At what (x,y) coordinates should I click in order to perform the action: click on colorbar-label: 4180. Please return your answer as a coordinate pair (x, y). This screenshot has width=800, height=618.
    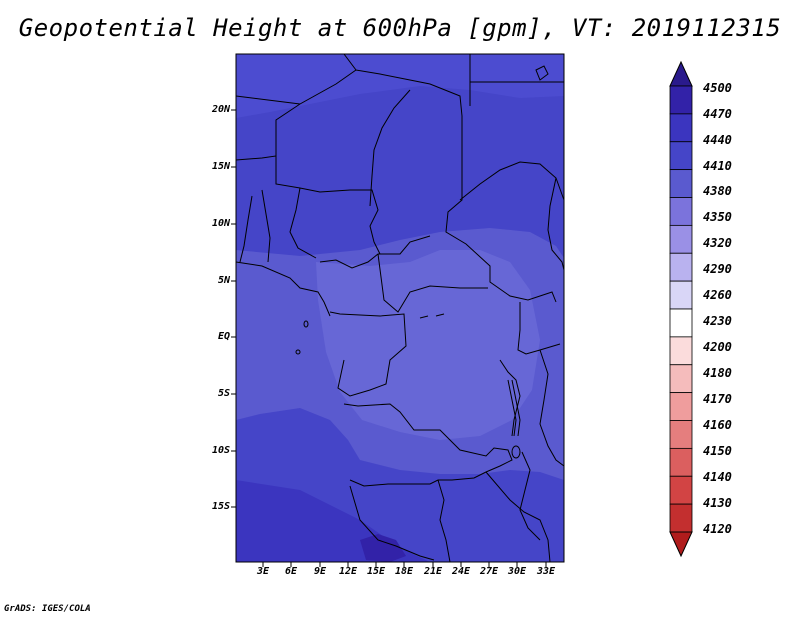
    Looking at the image, I should click on (717, 373).